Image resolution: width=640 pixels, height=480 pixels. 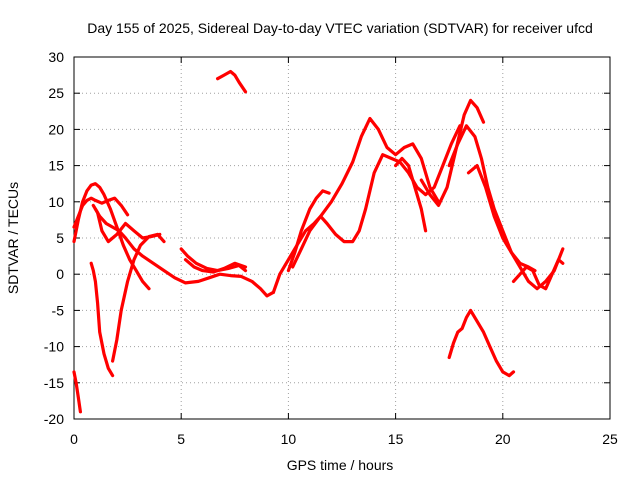 I want to click on x-tick-label: 15, so click(x=396, y=439).